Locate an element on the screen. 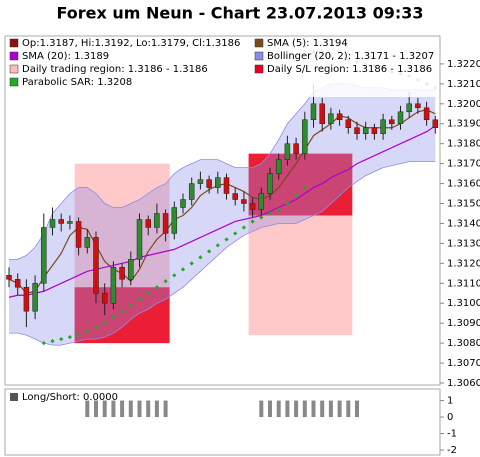 This screenshot has height=457, width=480. legend-label: Bollinger (20, 2): 1.3171 - 1.3207 is located at coordinates (350, 56).